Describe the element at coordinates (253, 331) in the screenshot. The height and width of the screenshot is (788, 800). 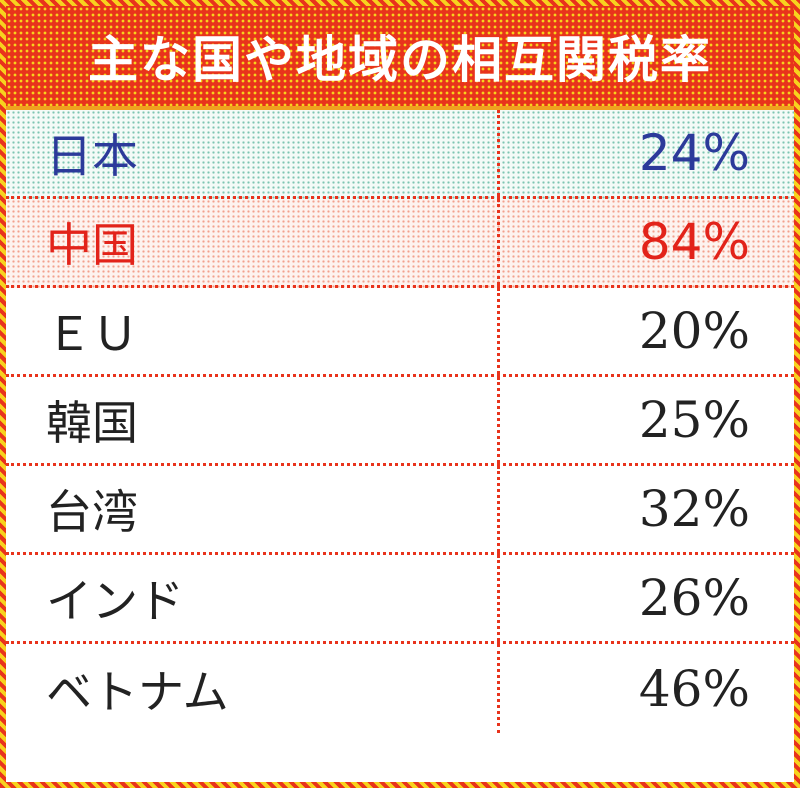
I see `country-name: ＥＵ` at that location.